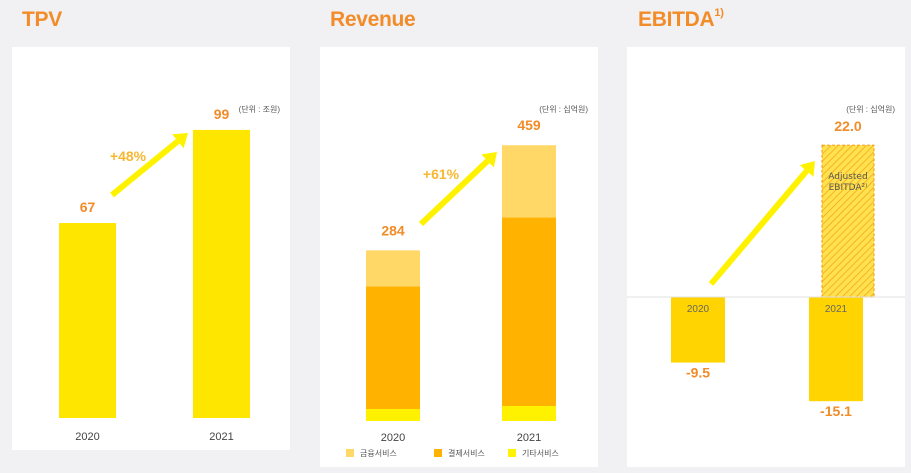 Image resolution: width=911 pixels, height=473 pixels. I want to click on ebitda-value-label-2021: -15.1, so click(836, 411).